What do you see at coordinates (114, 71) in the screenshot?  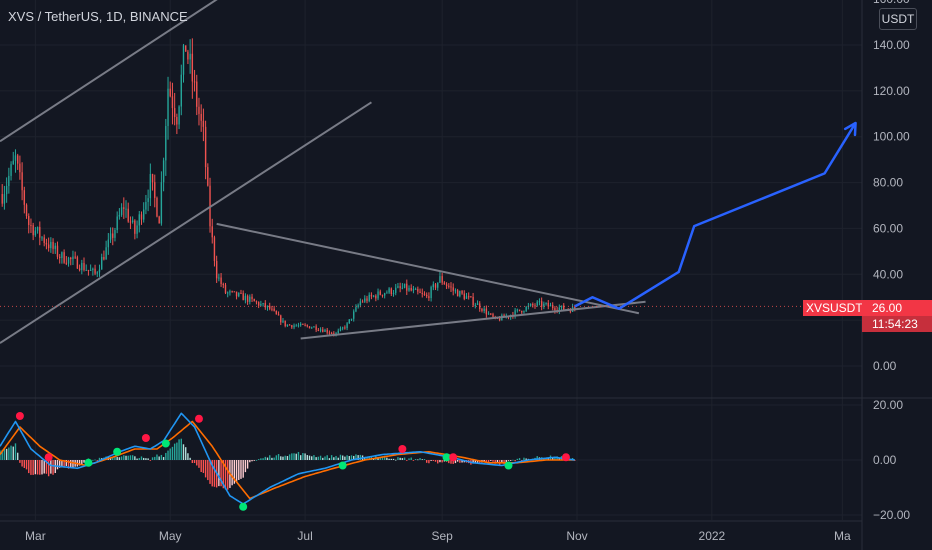 I see `trendline-upper-channel` at bounding box center [114, 71].